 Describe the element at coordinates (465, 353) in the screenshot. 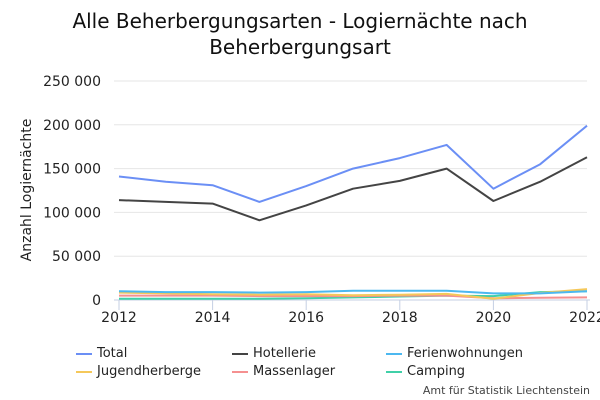

I see `legend-label: Ferienwohnungen` at that location.